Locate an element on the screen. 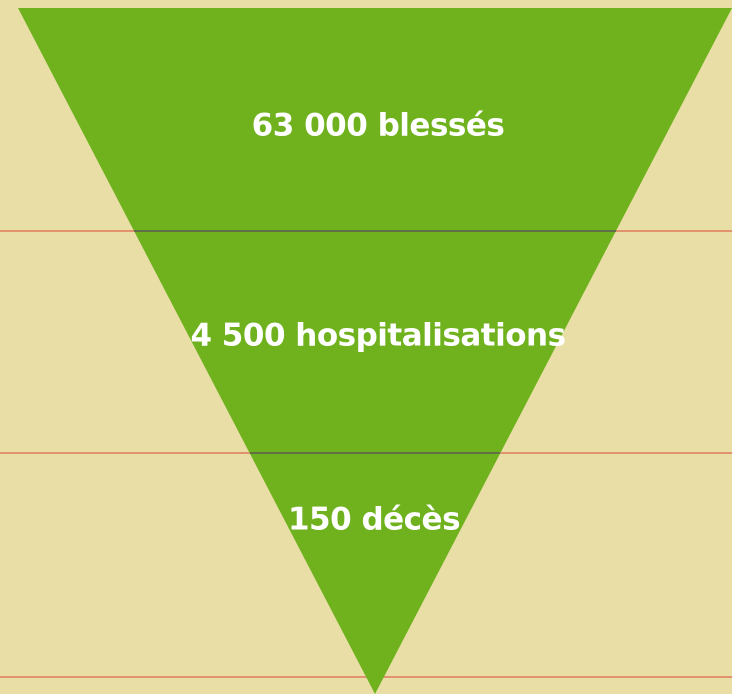 The height and width of the screenshot is (694, 732). level-label: 4 500 hospitalisations is located at coordinates (377, 336).